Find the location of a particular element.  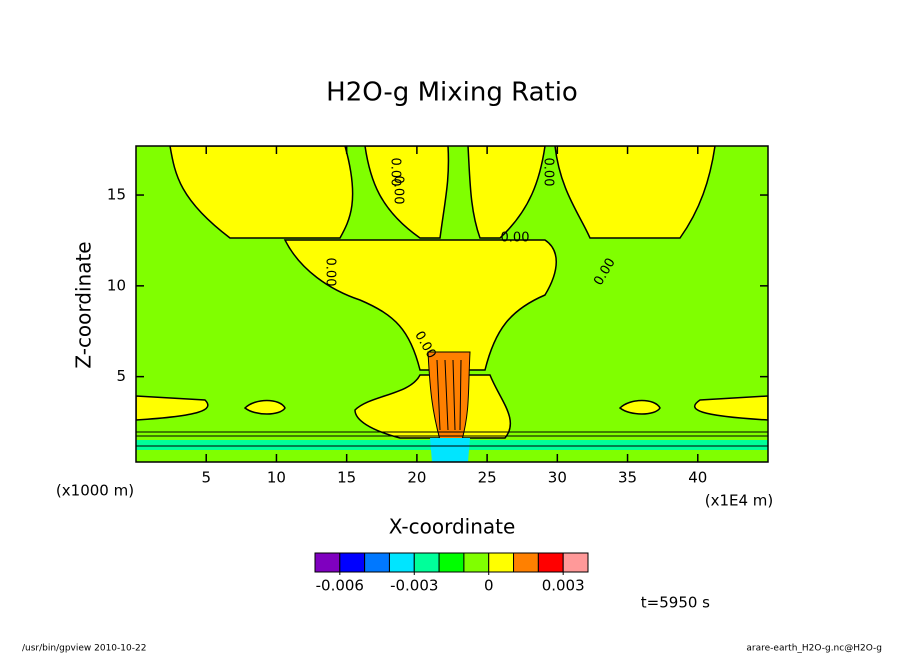

colorbar-tick-label: 0 is located at coordinates (489, 586).